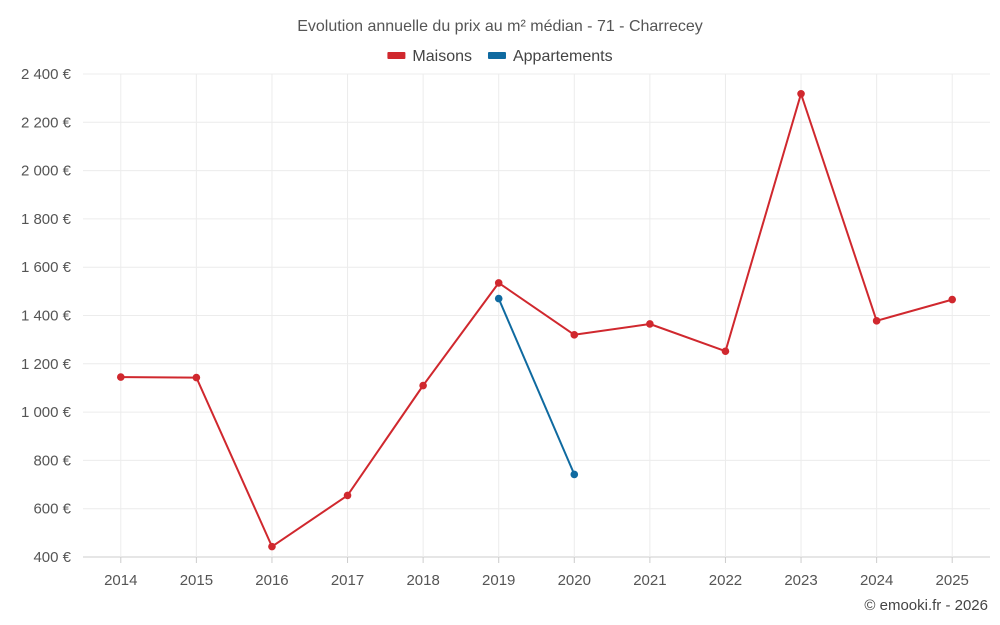  Describe the element at coordinates (725, 580) in the screenshot. I see `x-tick-label: 2022` at that location.